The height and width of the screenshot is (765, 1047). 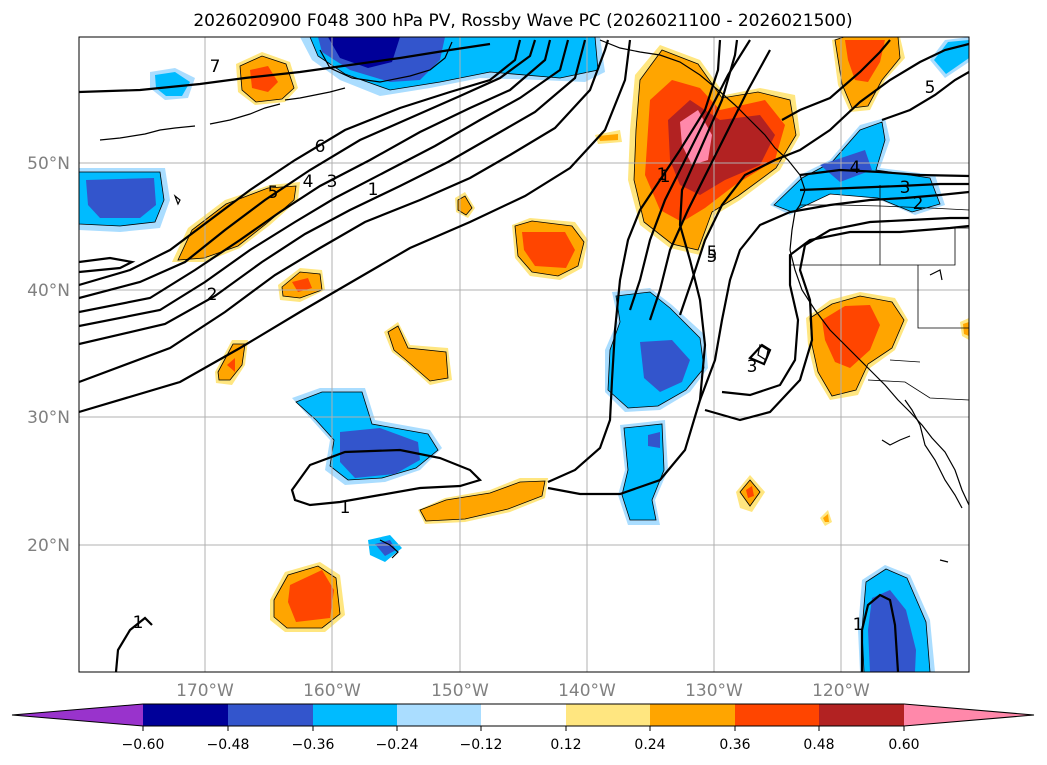 I want to click on pos-anomaly-small-west, so click(x=301, y=285).